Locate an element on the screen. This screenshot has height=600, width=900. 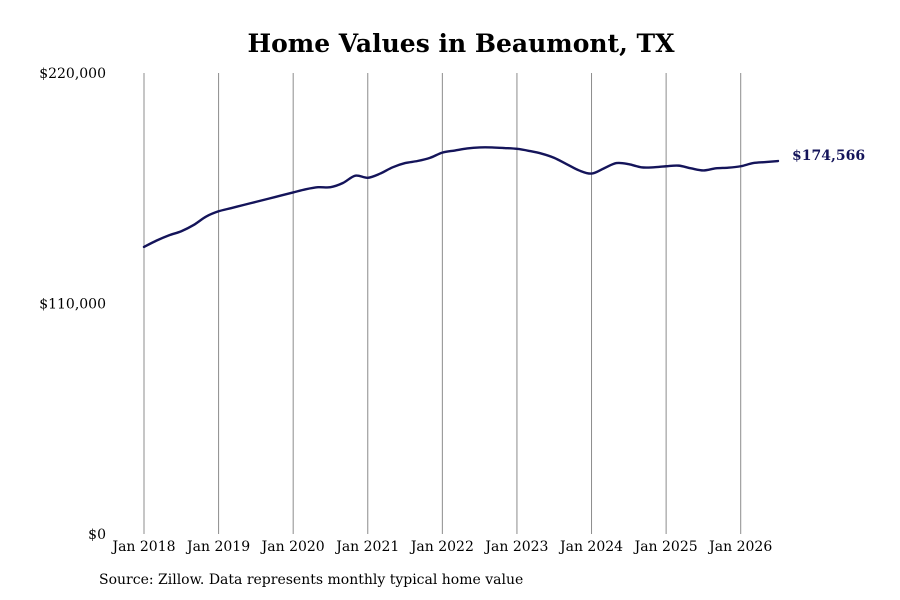
end-value-label: $174,566 is located at coordinates (828, 156).